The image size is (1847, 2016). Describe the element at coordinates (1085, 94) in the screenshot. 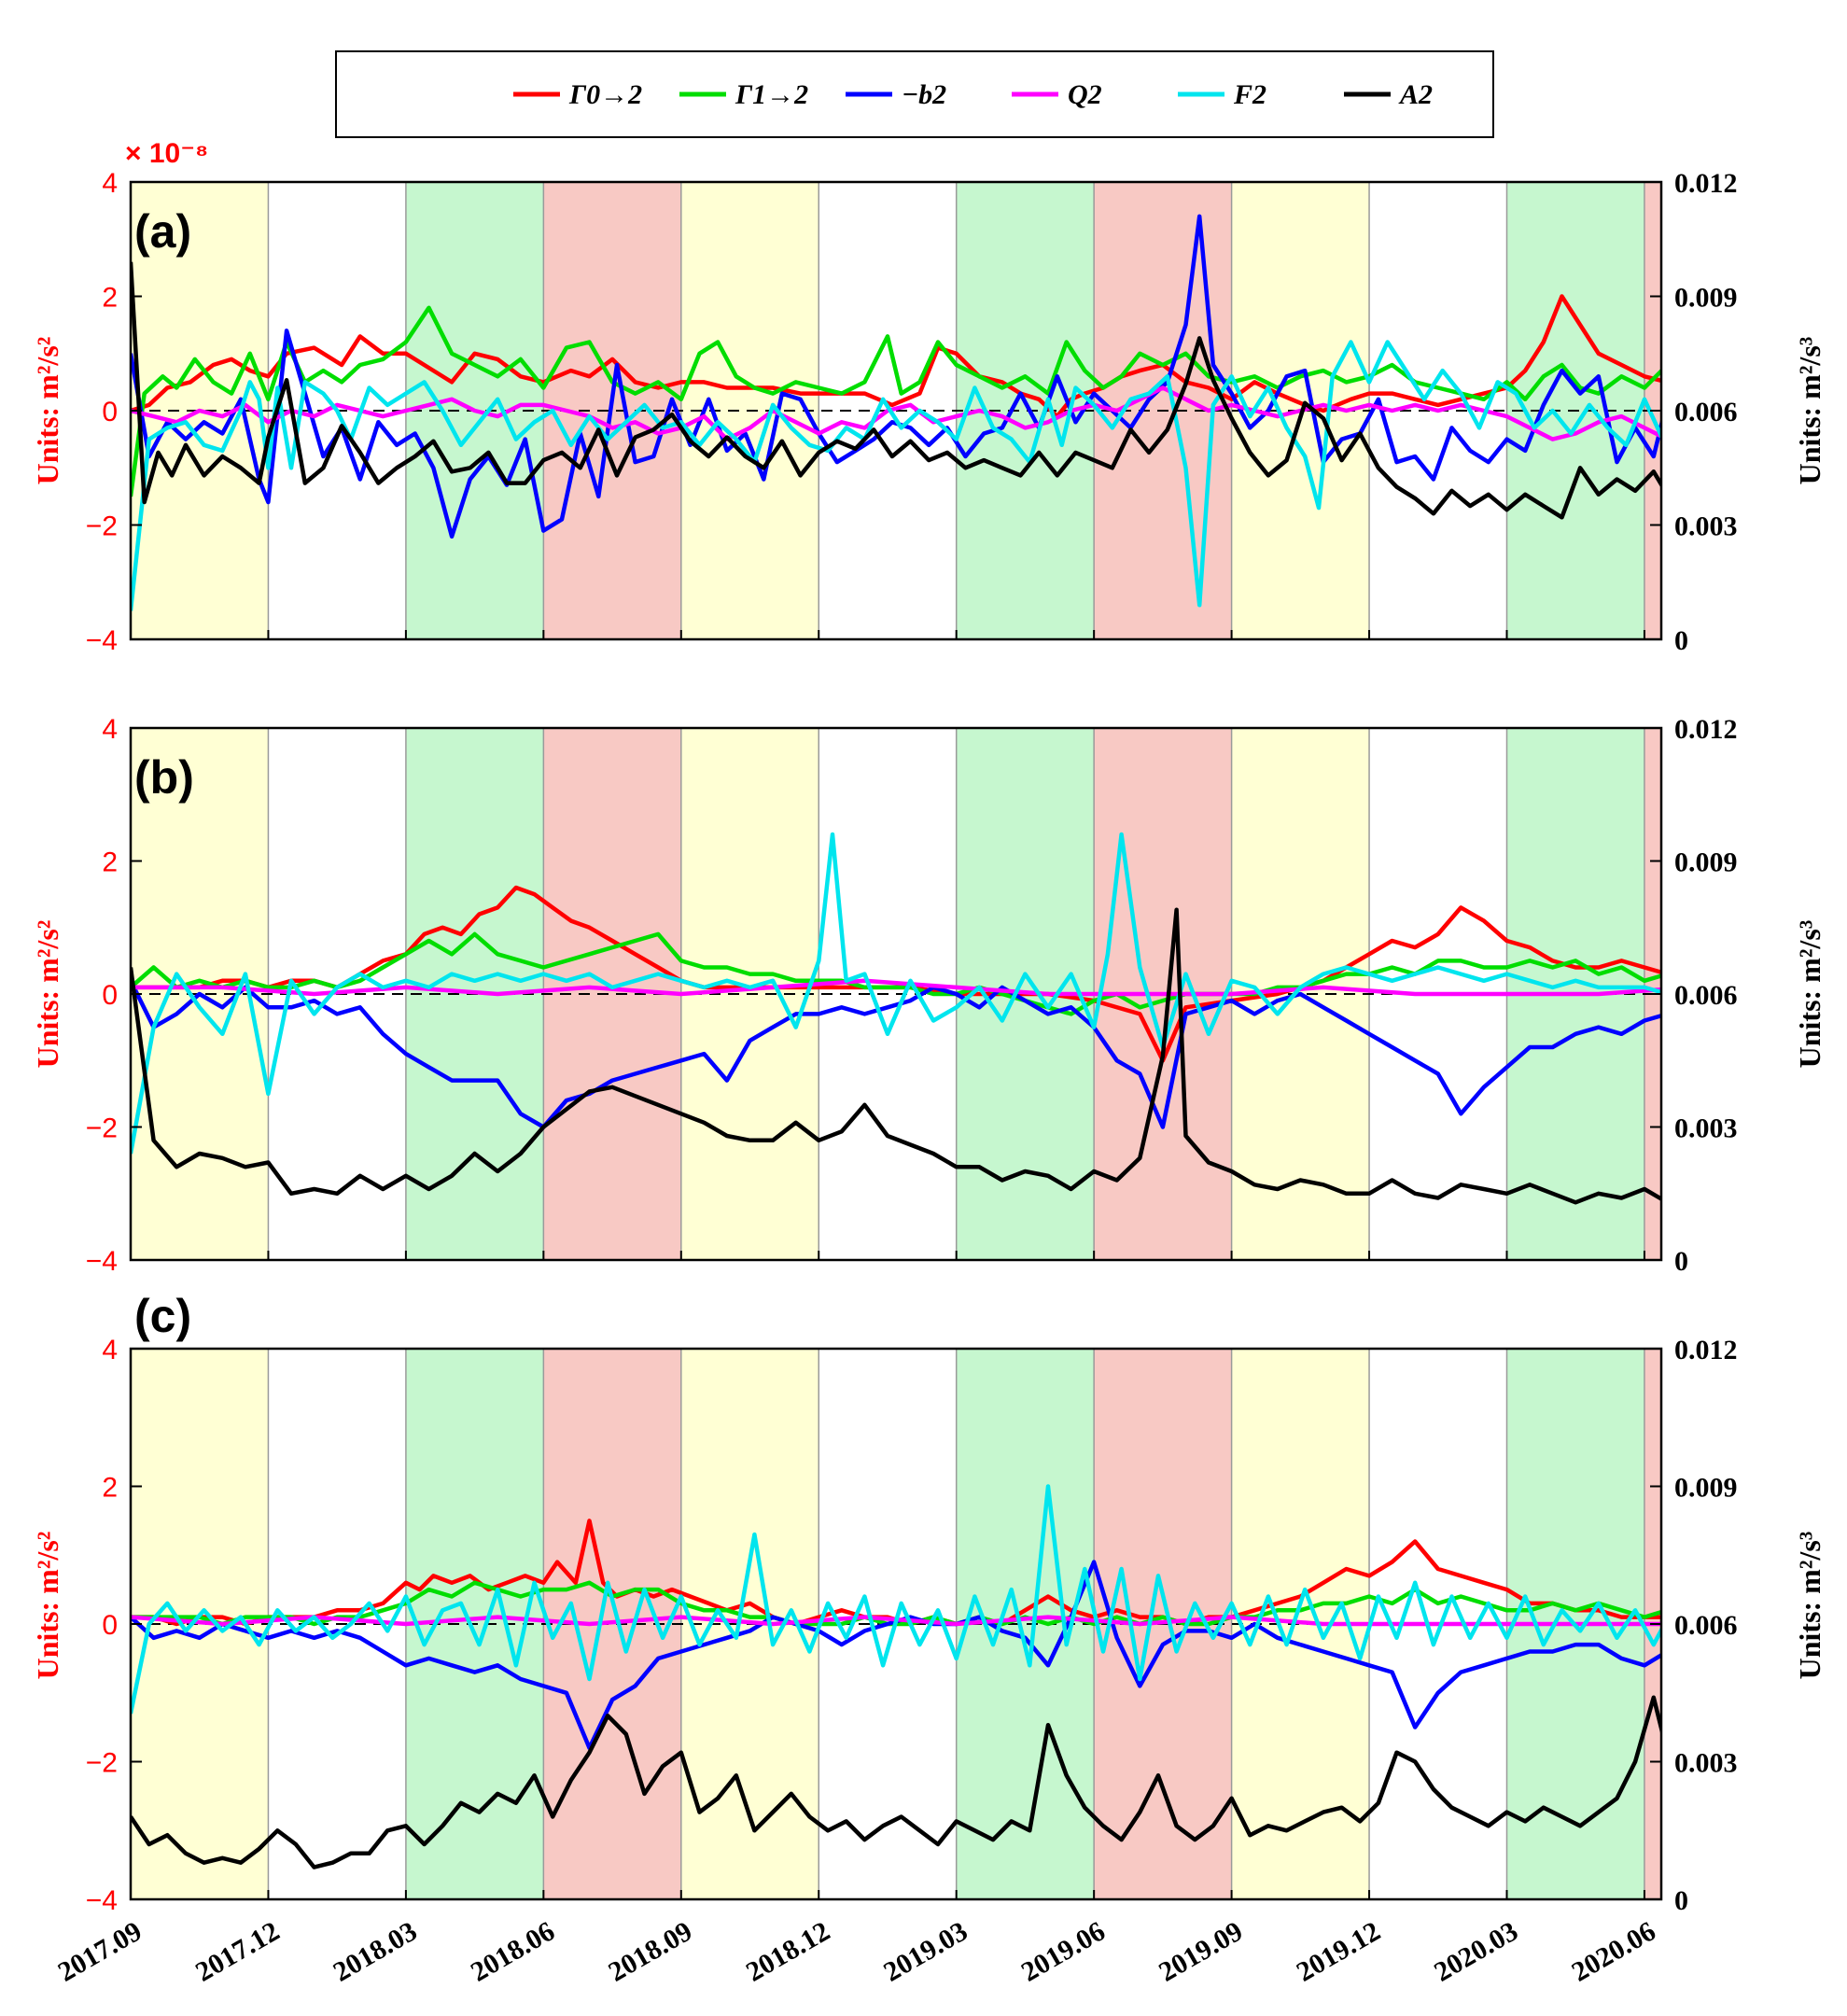

I see `legend-label: Q2` at that location.